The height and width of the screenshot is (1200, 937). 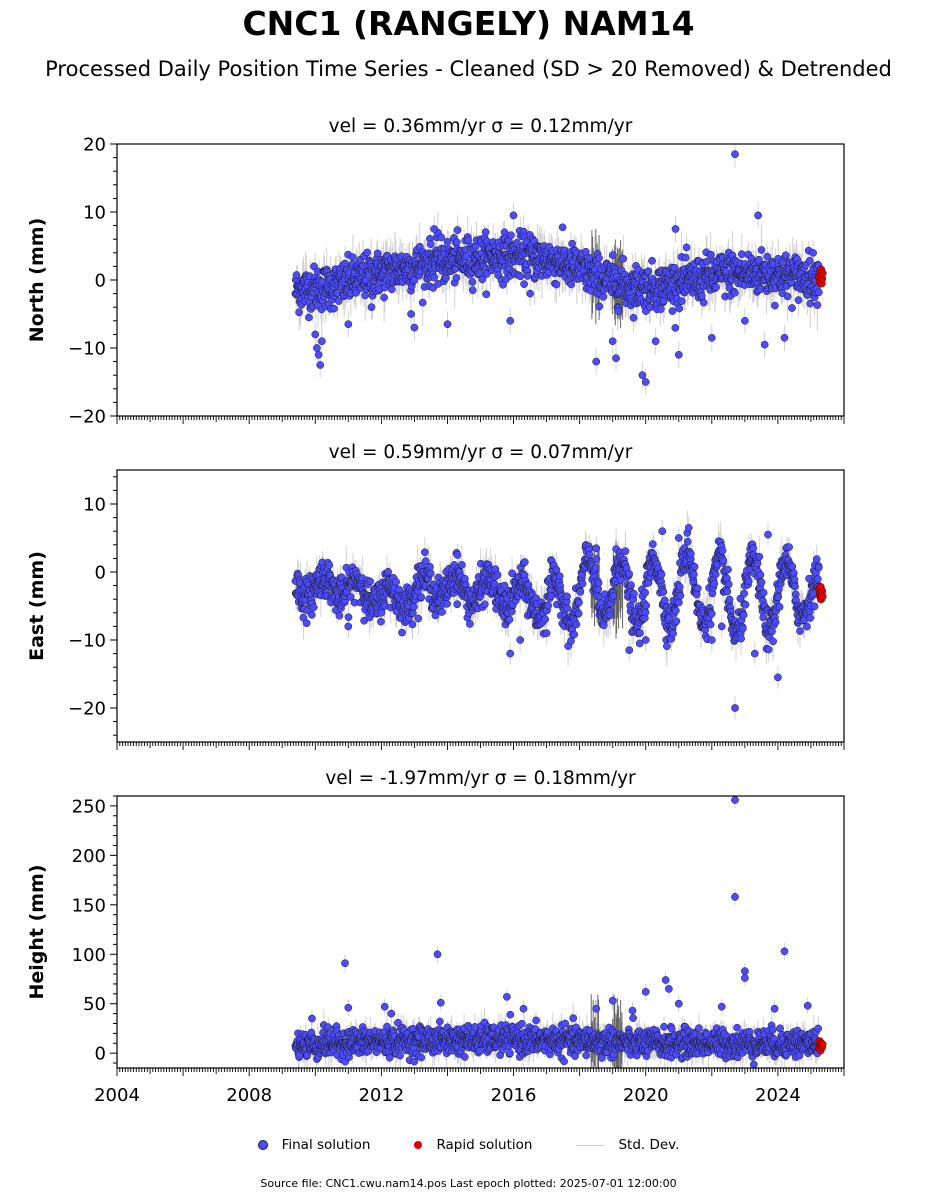 What do you see at coordinates (87, 709) in the screenshot?
I see `y-tick-label: −20` at bounding box center [87, 709].